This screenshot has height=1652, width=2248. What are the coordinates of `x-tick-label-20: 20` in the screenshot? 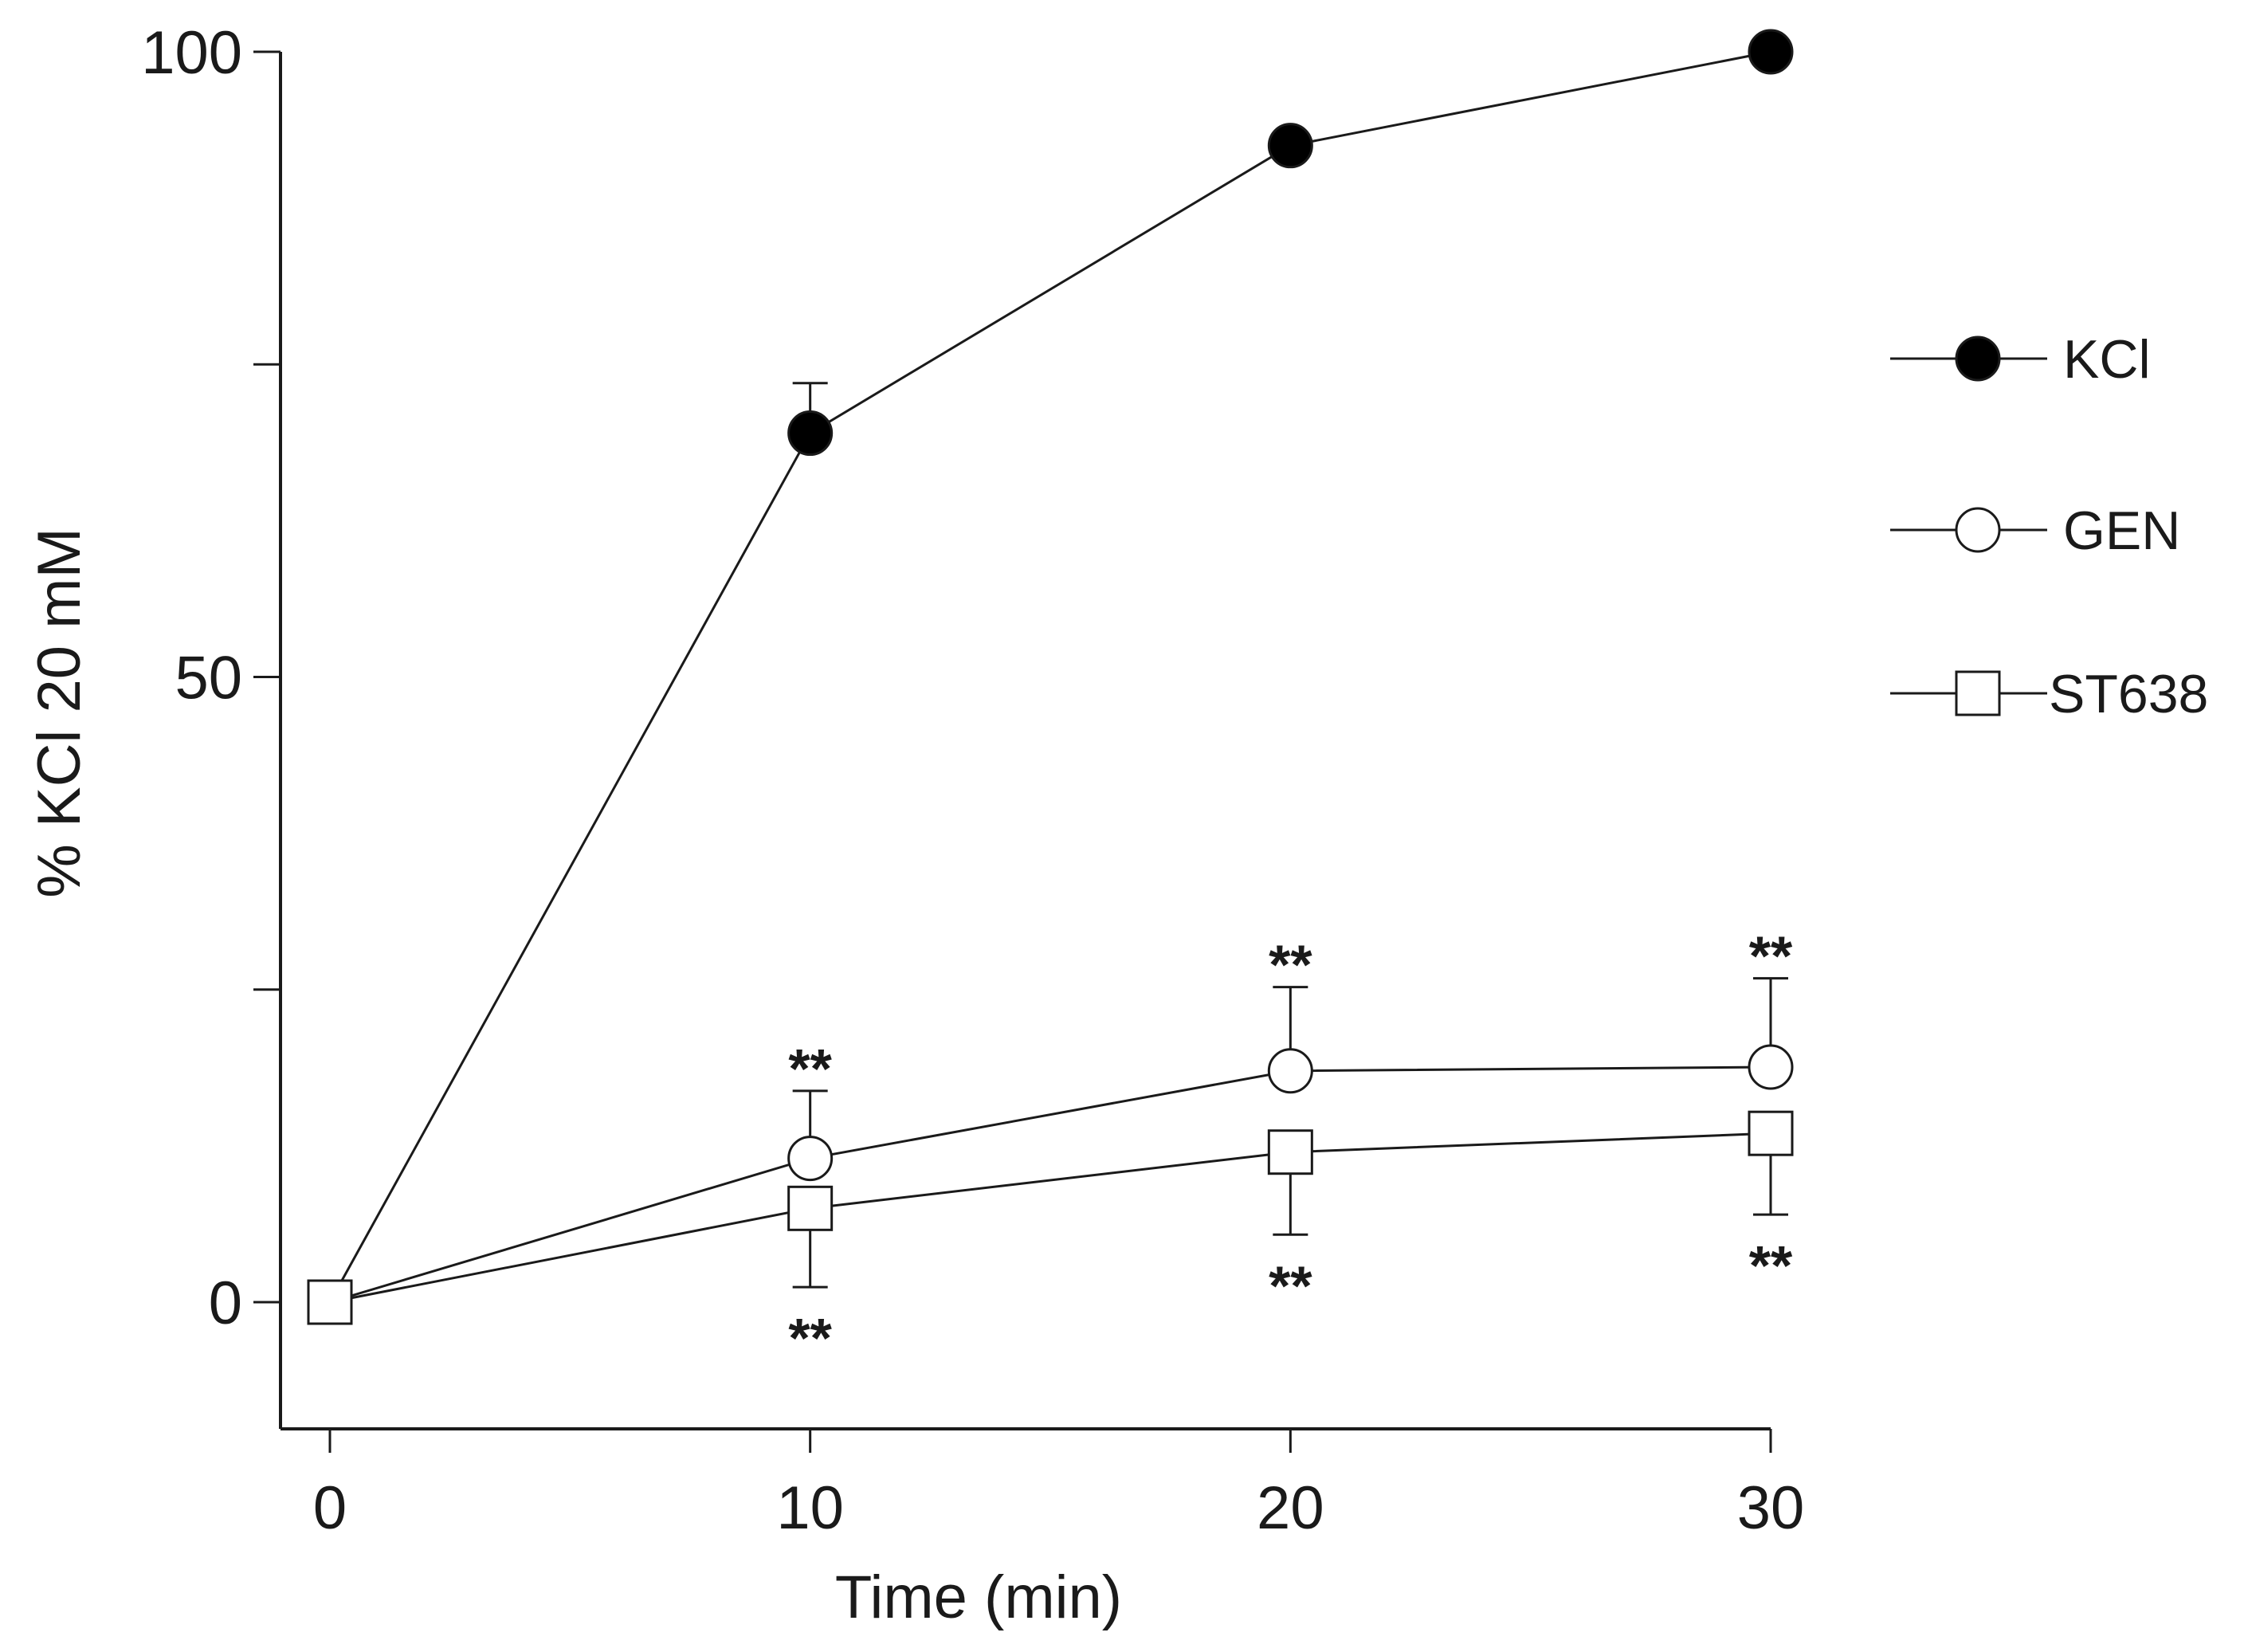 It's located at (1290, 1508).